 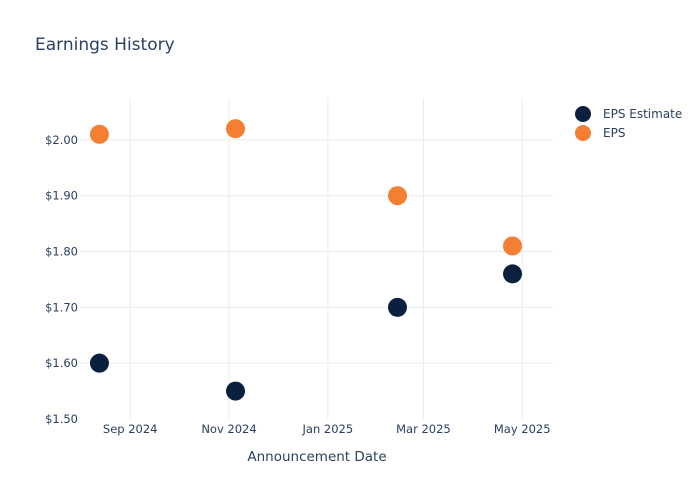 I want to click on y-tick-label: $1.50, so click(x=61, y=419).